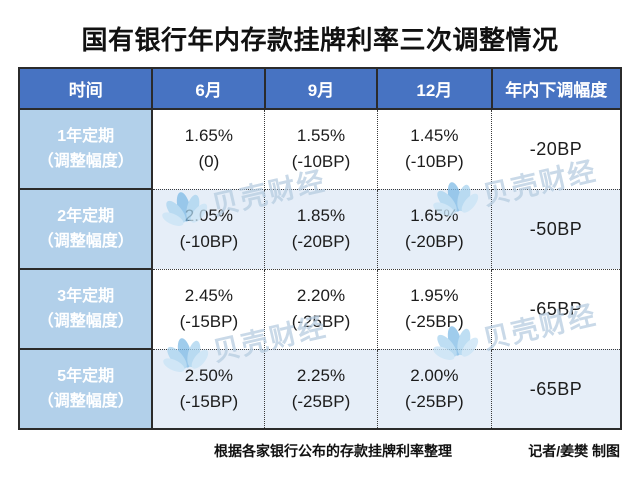 This screenshot has height=479, width=640. What do you see at coordinates (434, 149) in the screenshot?
I see `rate-cell-dec: 1.45% (-10BP)` at bounding box center [434, 149].